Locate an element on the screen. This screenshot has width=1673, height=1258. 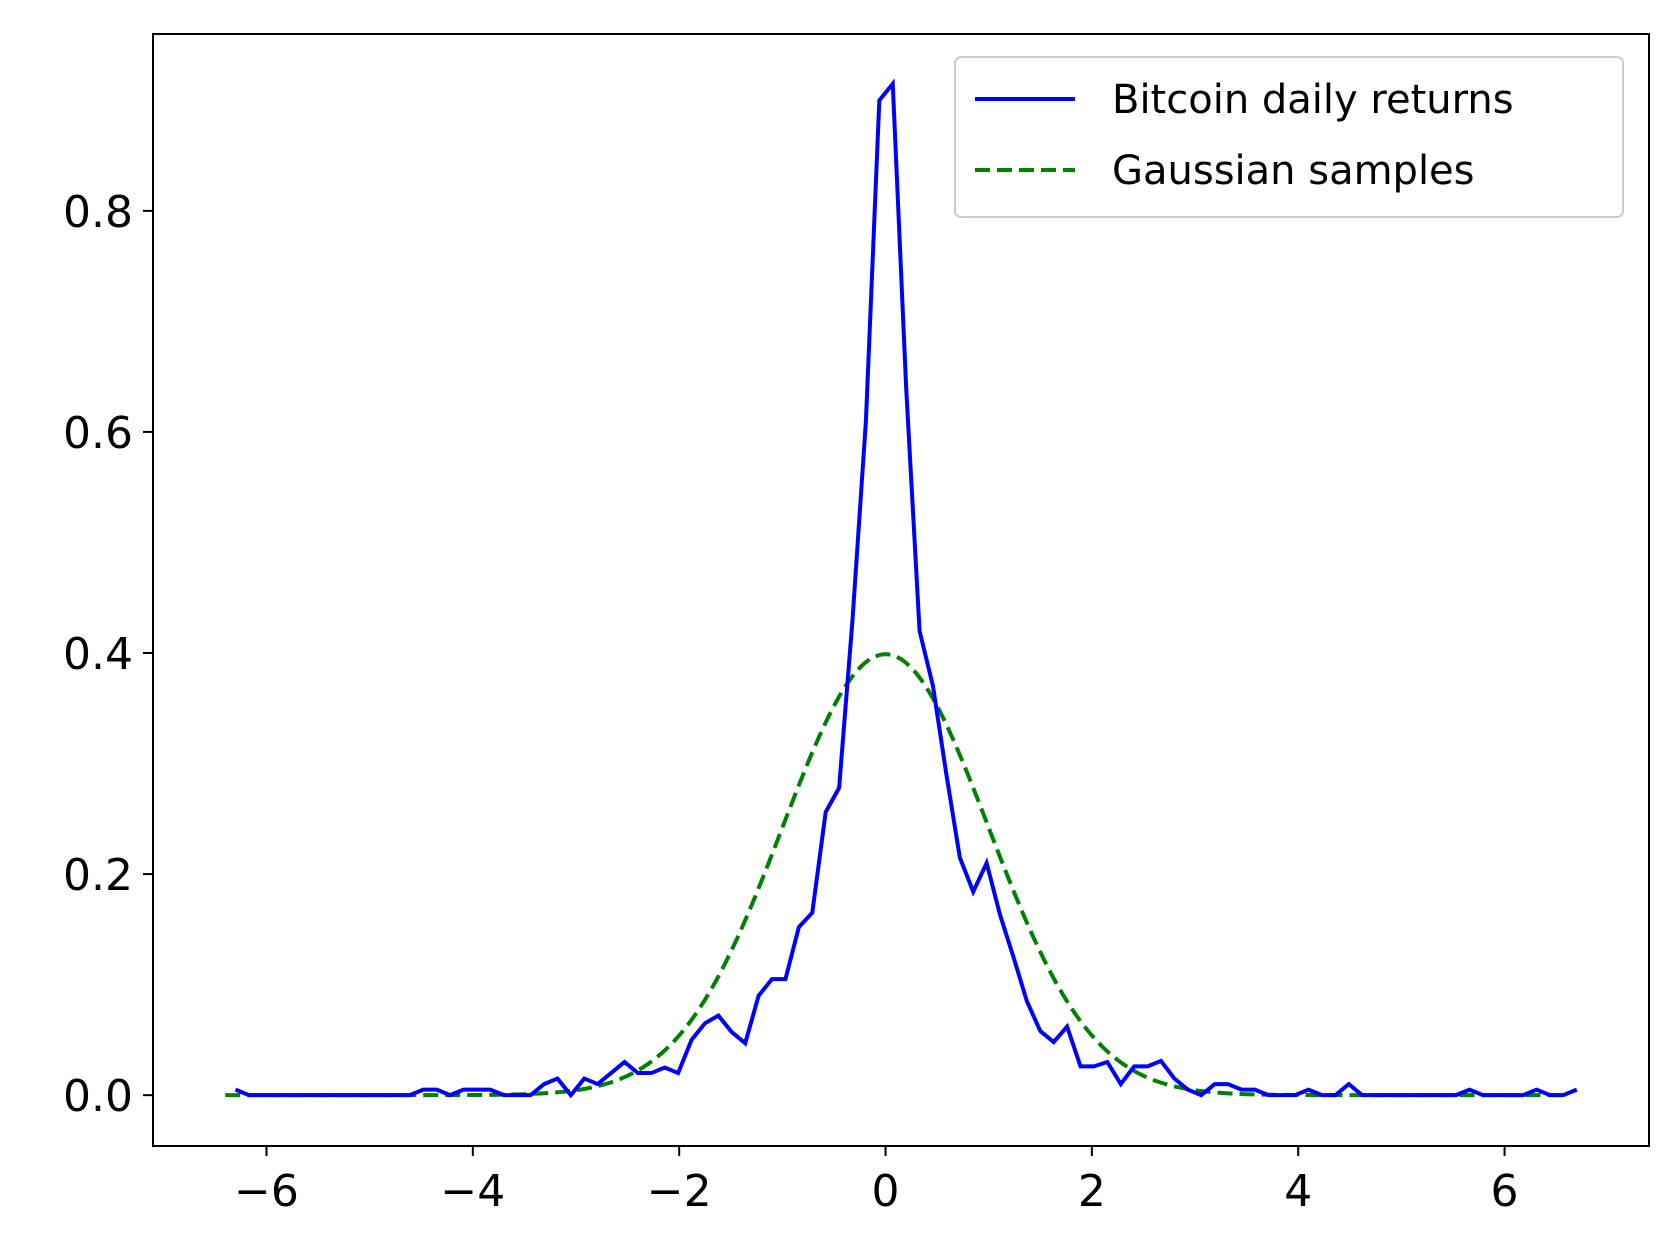
x-tick-label: −4 is located at coordinates (472, 1191).